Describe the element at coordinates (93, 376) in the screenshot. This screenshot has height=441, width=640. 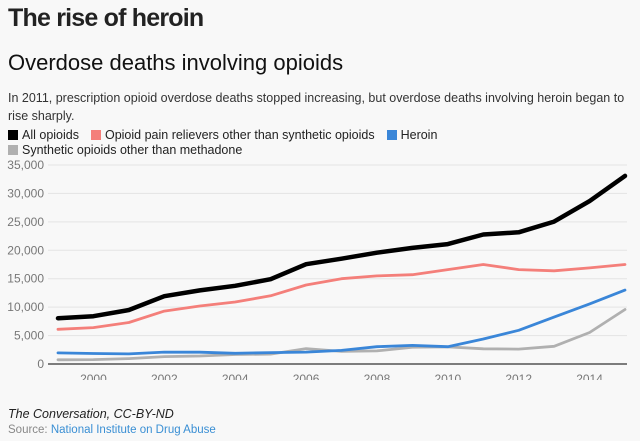
I see `x-tick-label: 2000` at that location.